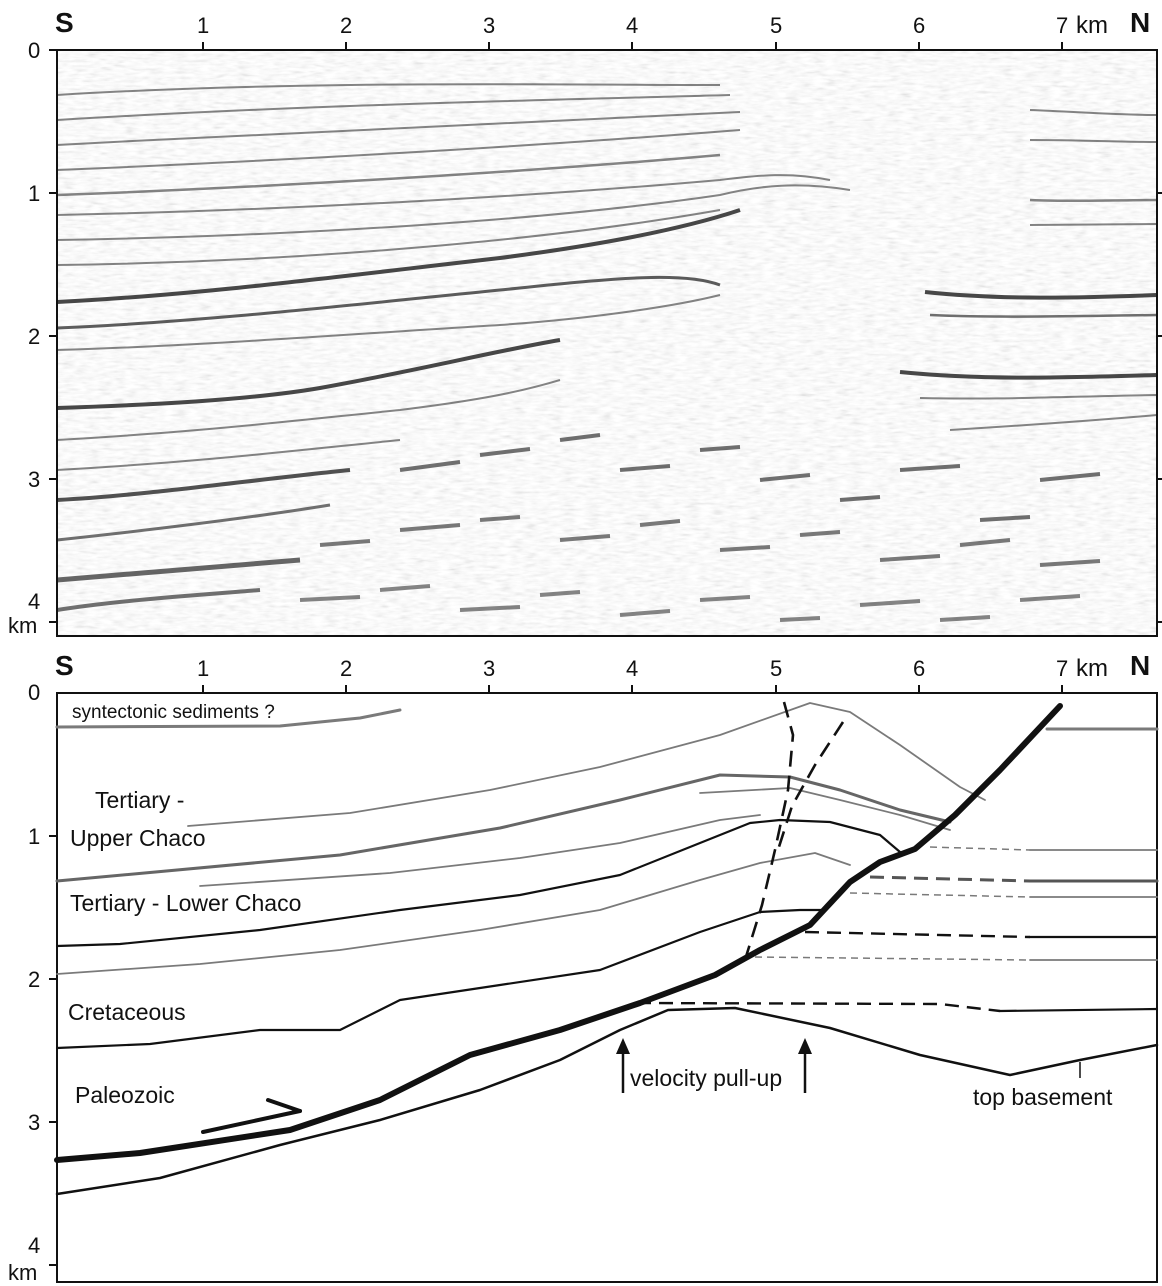  What do you see at coordinates (586, 764) in the screenshot?
I see `horizon-tertiary-thin` at bounding box center [586, 764].